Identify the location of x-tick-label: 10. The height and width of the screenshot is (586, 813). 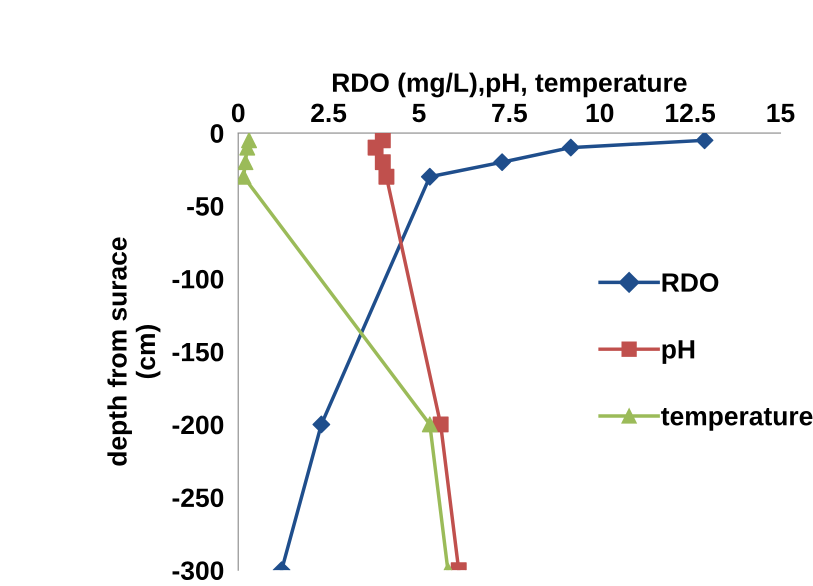
(600, 113).